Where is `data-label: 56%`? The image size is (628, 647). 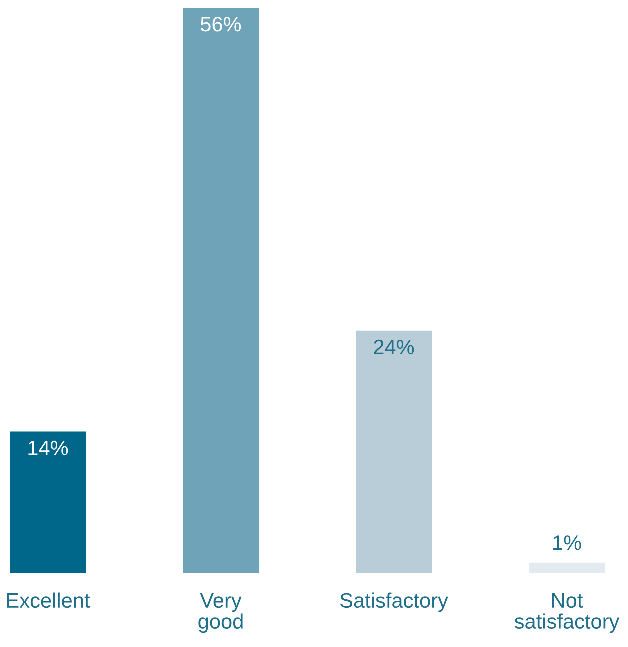 data-label: 56% is located at coordinates (221, 24).